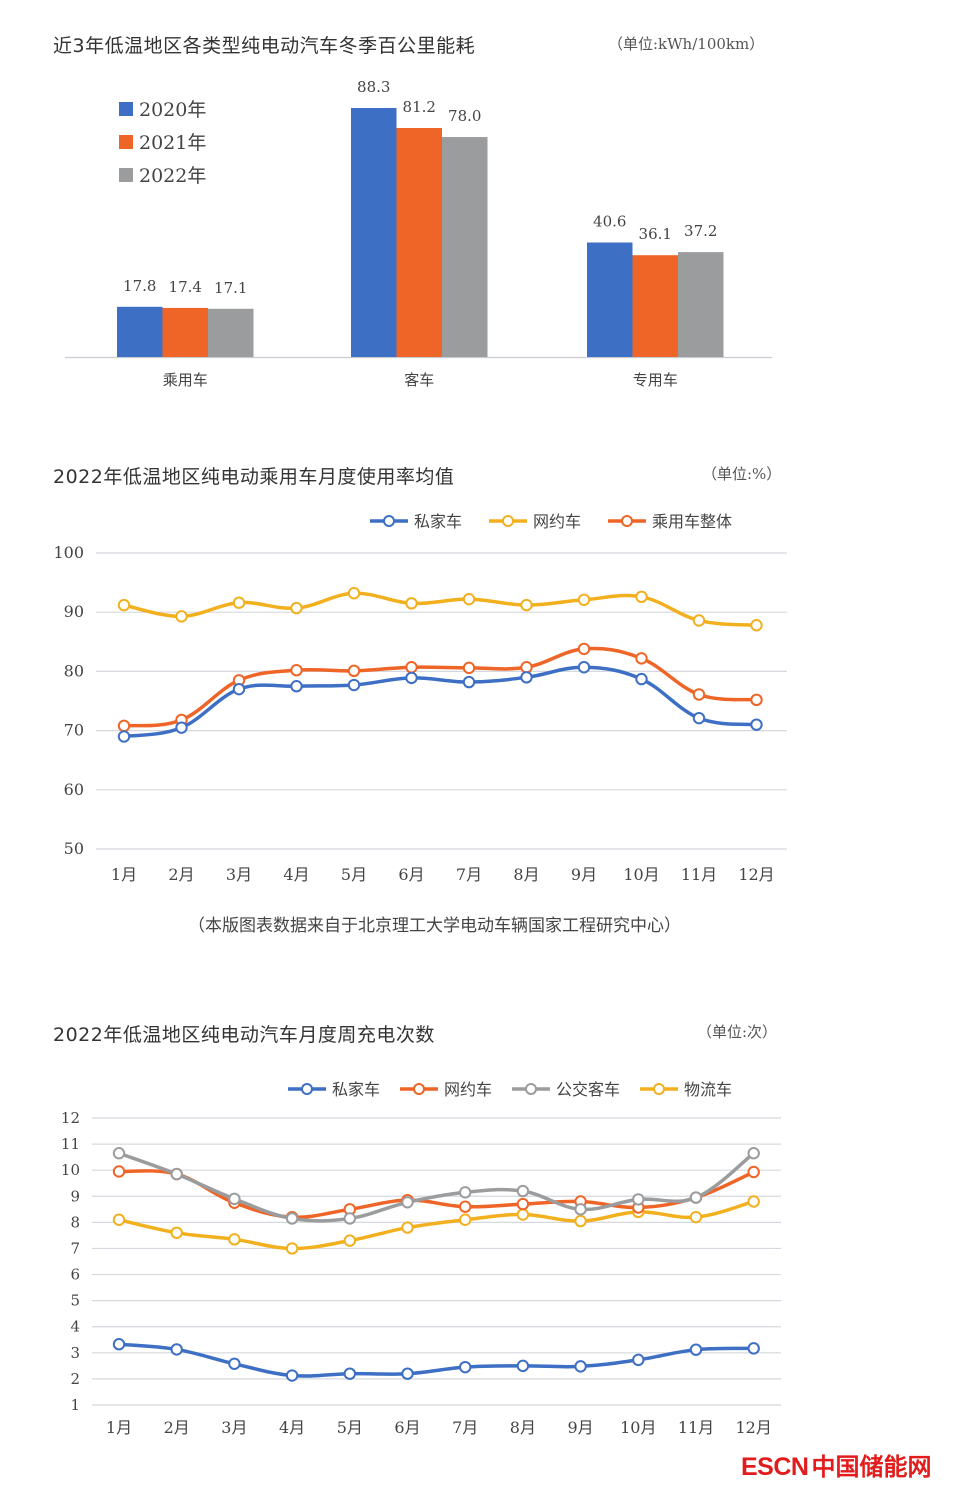  I want to click on legend-label: 物流车, so click(708, 1089).